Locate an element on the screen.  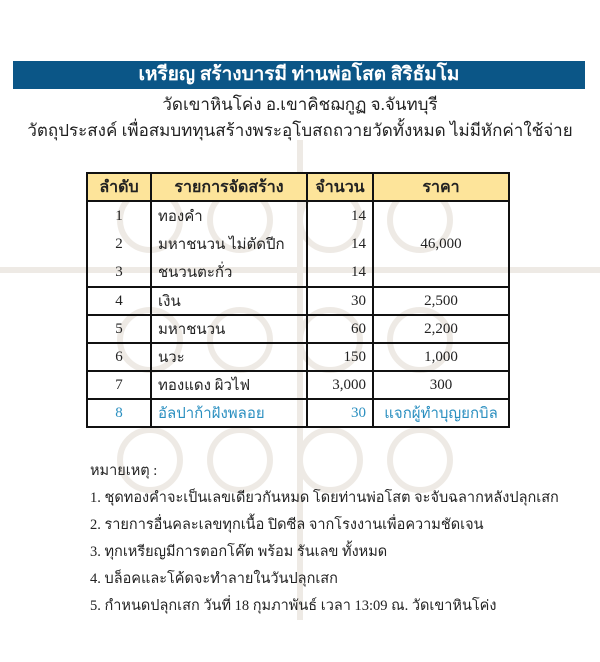
table-header: ลำดับ รายการจัดสร้าง จำนวน ราคา is located at coordinates (298, 187).